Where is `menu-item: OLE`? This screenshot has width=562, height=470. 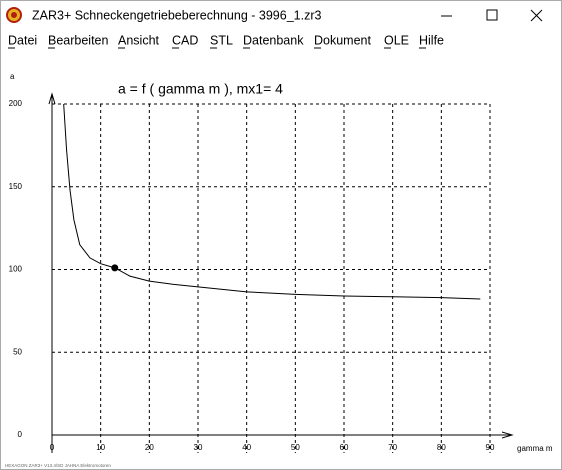 menu-item: OLE is located at coordinates (396, 40).